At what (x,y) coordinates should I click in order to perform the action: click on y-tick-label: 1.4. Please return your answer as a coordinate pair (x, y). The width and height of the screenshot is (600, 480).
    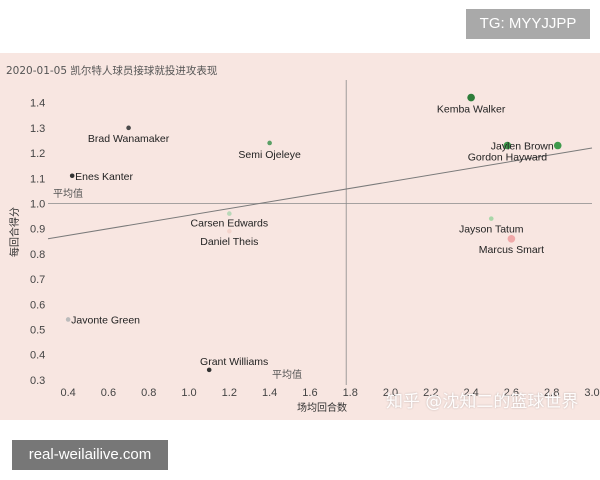
    Looking at the image, I should click on (37, 104).